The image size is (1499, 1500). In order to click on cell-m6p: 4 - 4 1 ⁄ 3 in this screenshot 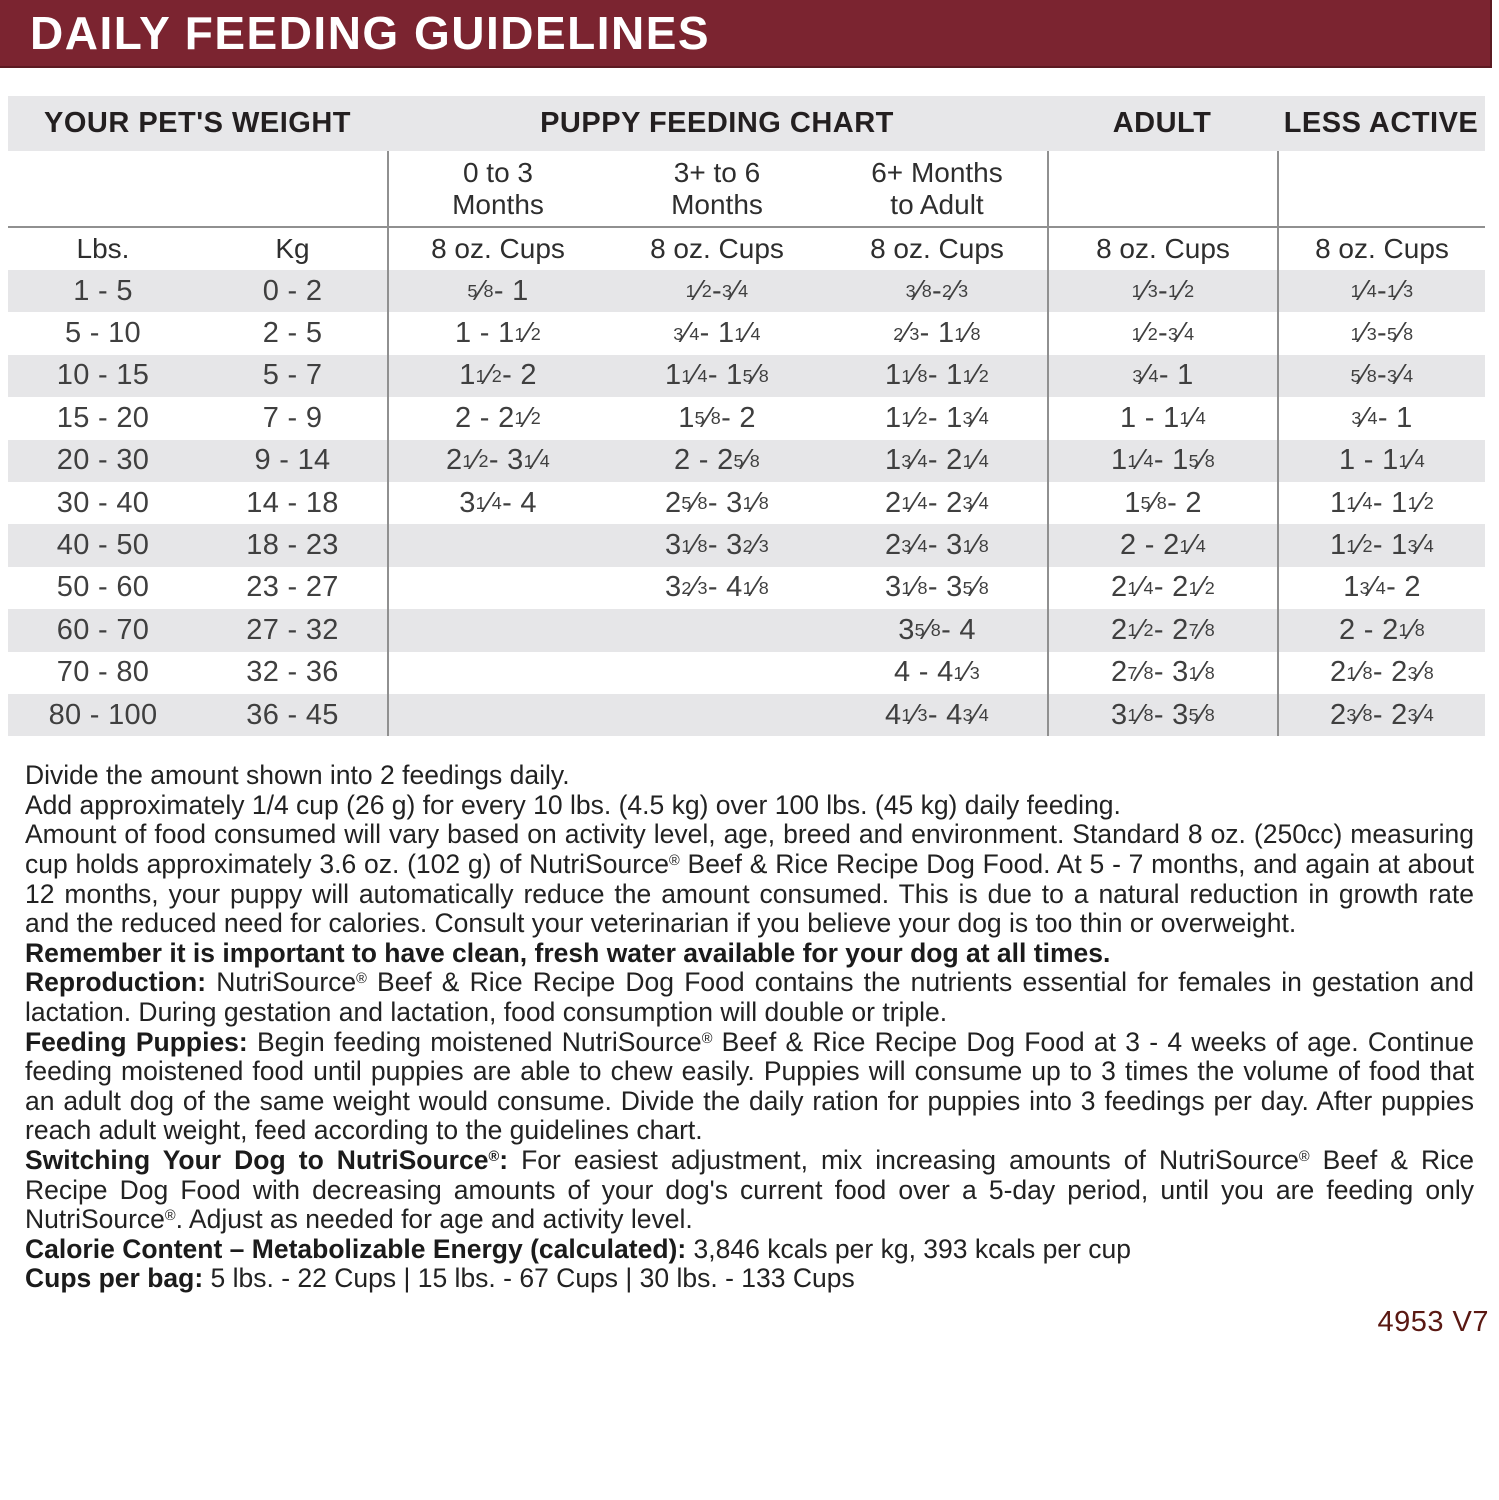, I will do `click(937, 672)`.